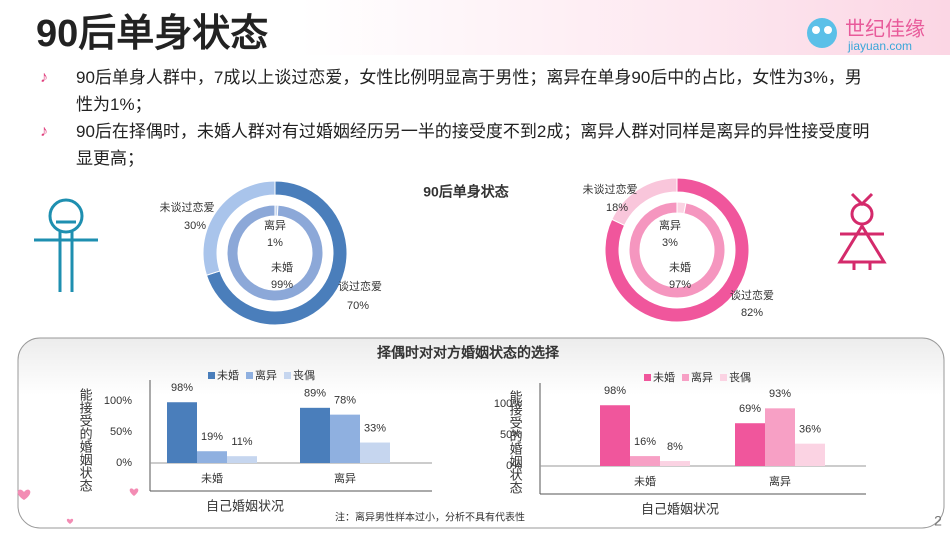 Image resolution: width=950 pixels, height=535 pixels. I want to click on female-icon, so click(862, 231).